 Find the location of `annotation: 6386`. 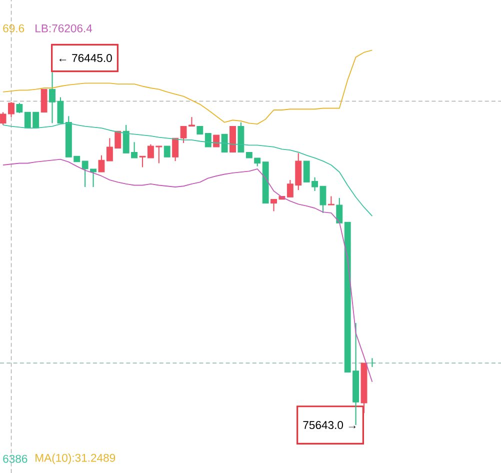

annotation: 6386 is located at coordinates (15, 458).